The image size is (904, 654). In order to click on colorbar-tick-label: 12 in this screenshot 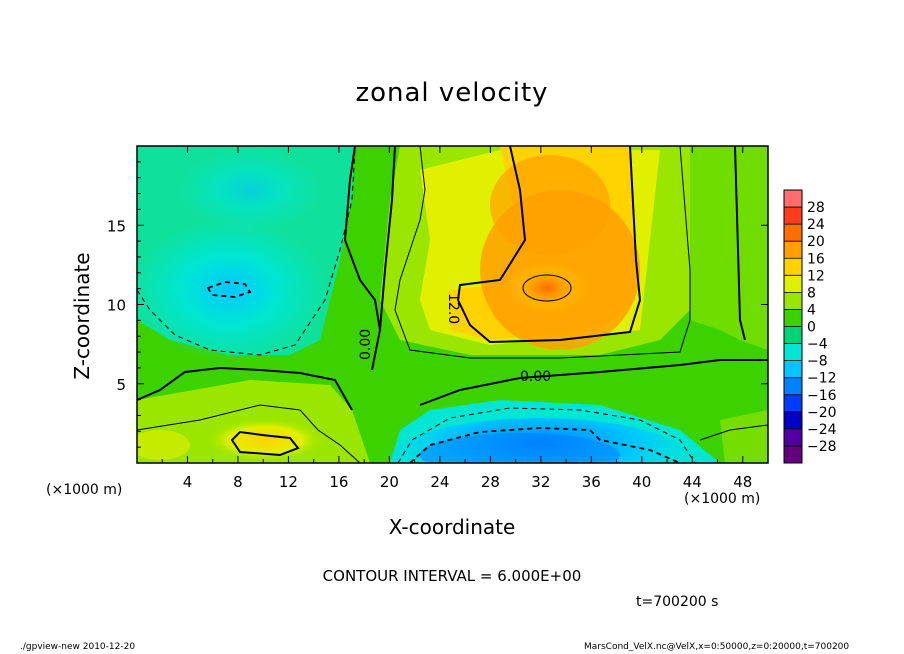, I will do `click(816, 276)`.